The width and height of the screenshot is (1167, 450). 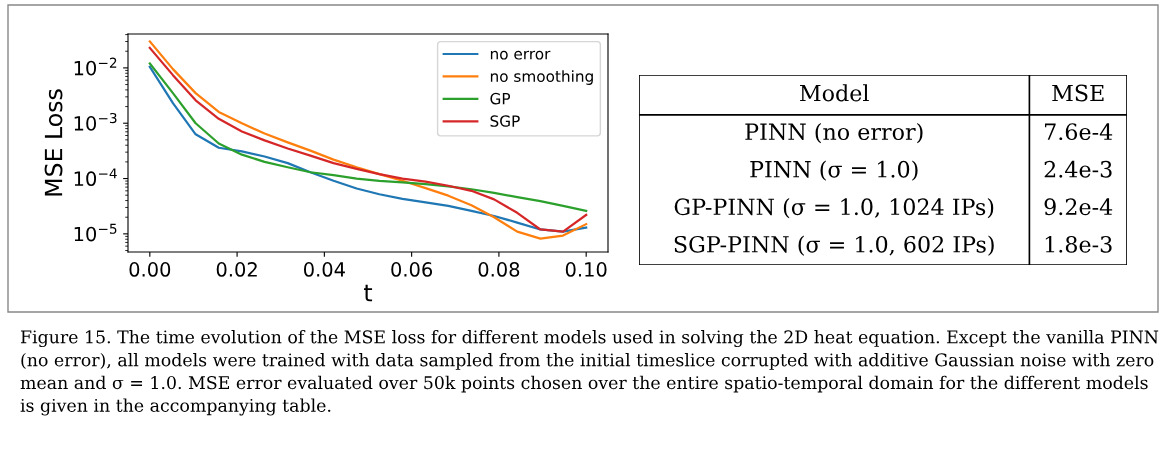 What do you see at coordinates (586, 269) in the screenshot?
I see `x-tick-label: 0.10` at bounding box center [586, 269].